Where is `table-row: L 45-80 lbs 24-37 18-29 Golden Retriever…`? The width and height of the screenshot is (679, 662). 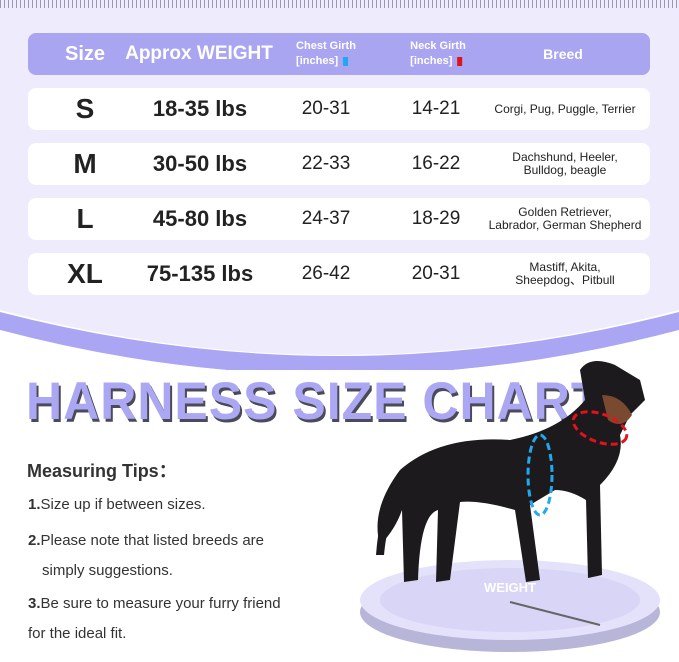
table-row: L 45-80 lbs 24-37 18-29 Golden Retriever… is located at coordinates (339, 219).